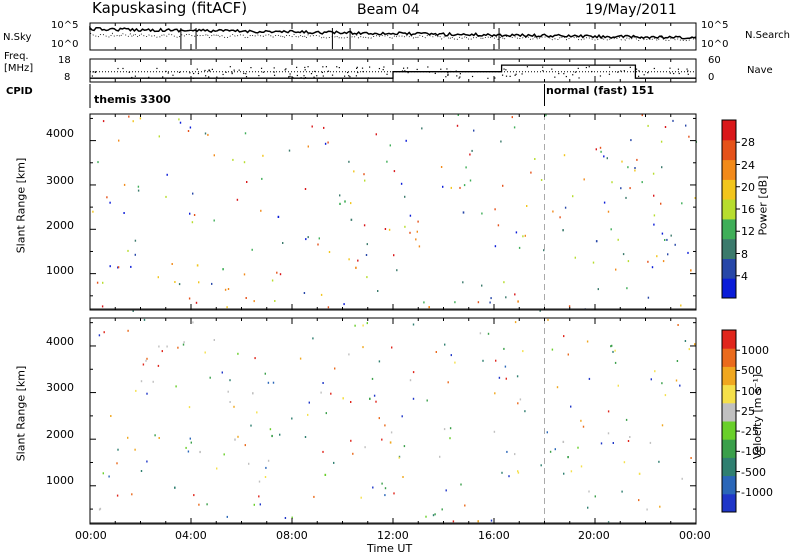 This screenshot has height=555, width=800. Describe the element at coordinates (715, 44) in the screenshot. I see `nsearch-tick-bottom: 10^0` at that location.